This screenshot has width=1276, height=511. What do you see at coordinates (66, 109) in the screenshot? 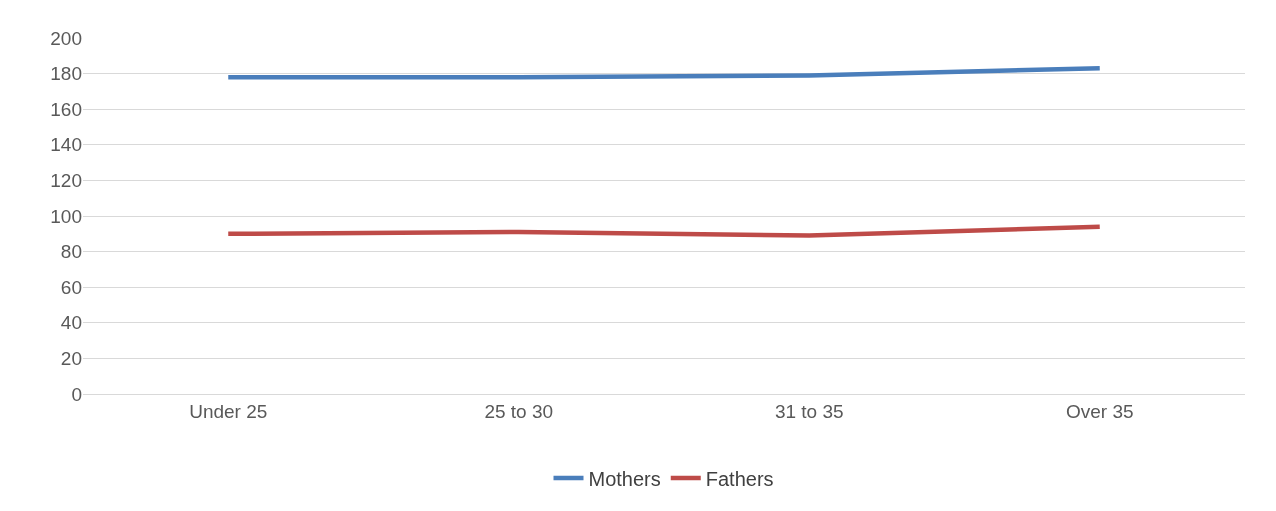
I see `y-tick-label: 160` at bounding box center [66, 109].